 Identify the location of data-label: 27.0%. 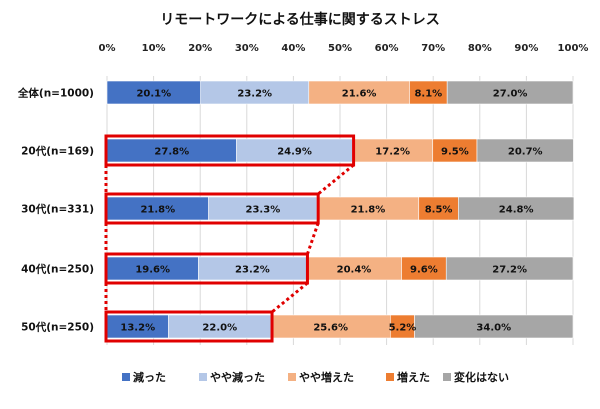
(510, 94).